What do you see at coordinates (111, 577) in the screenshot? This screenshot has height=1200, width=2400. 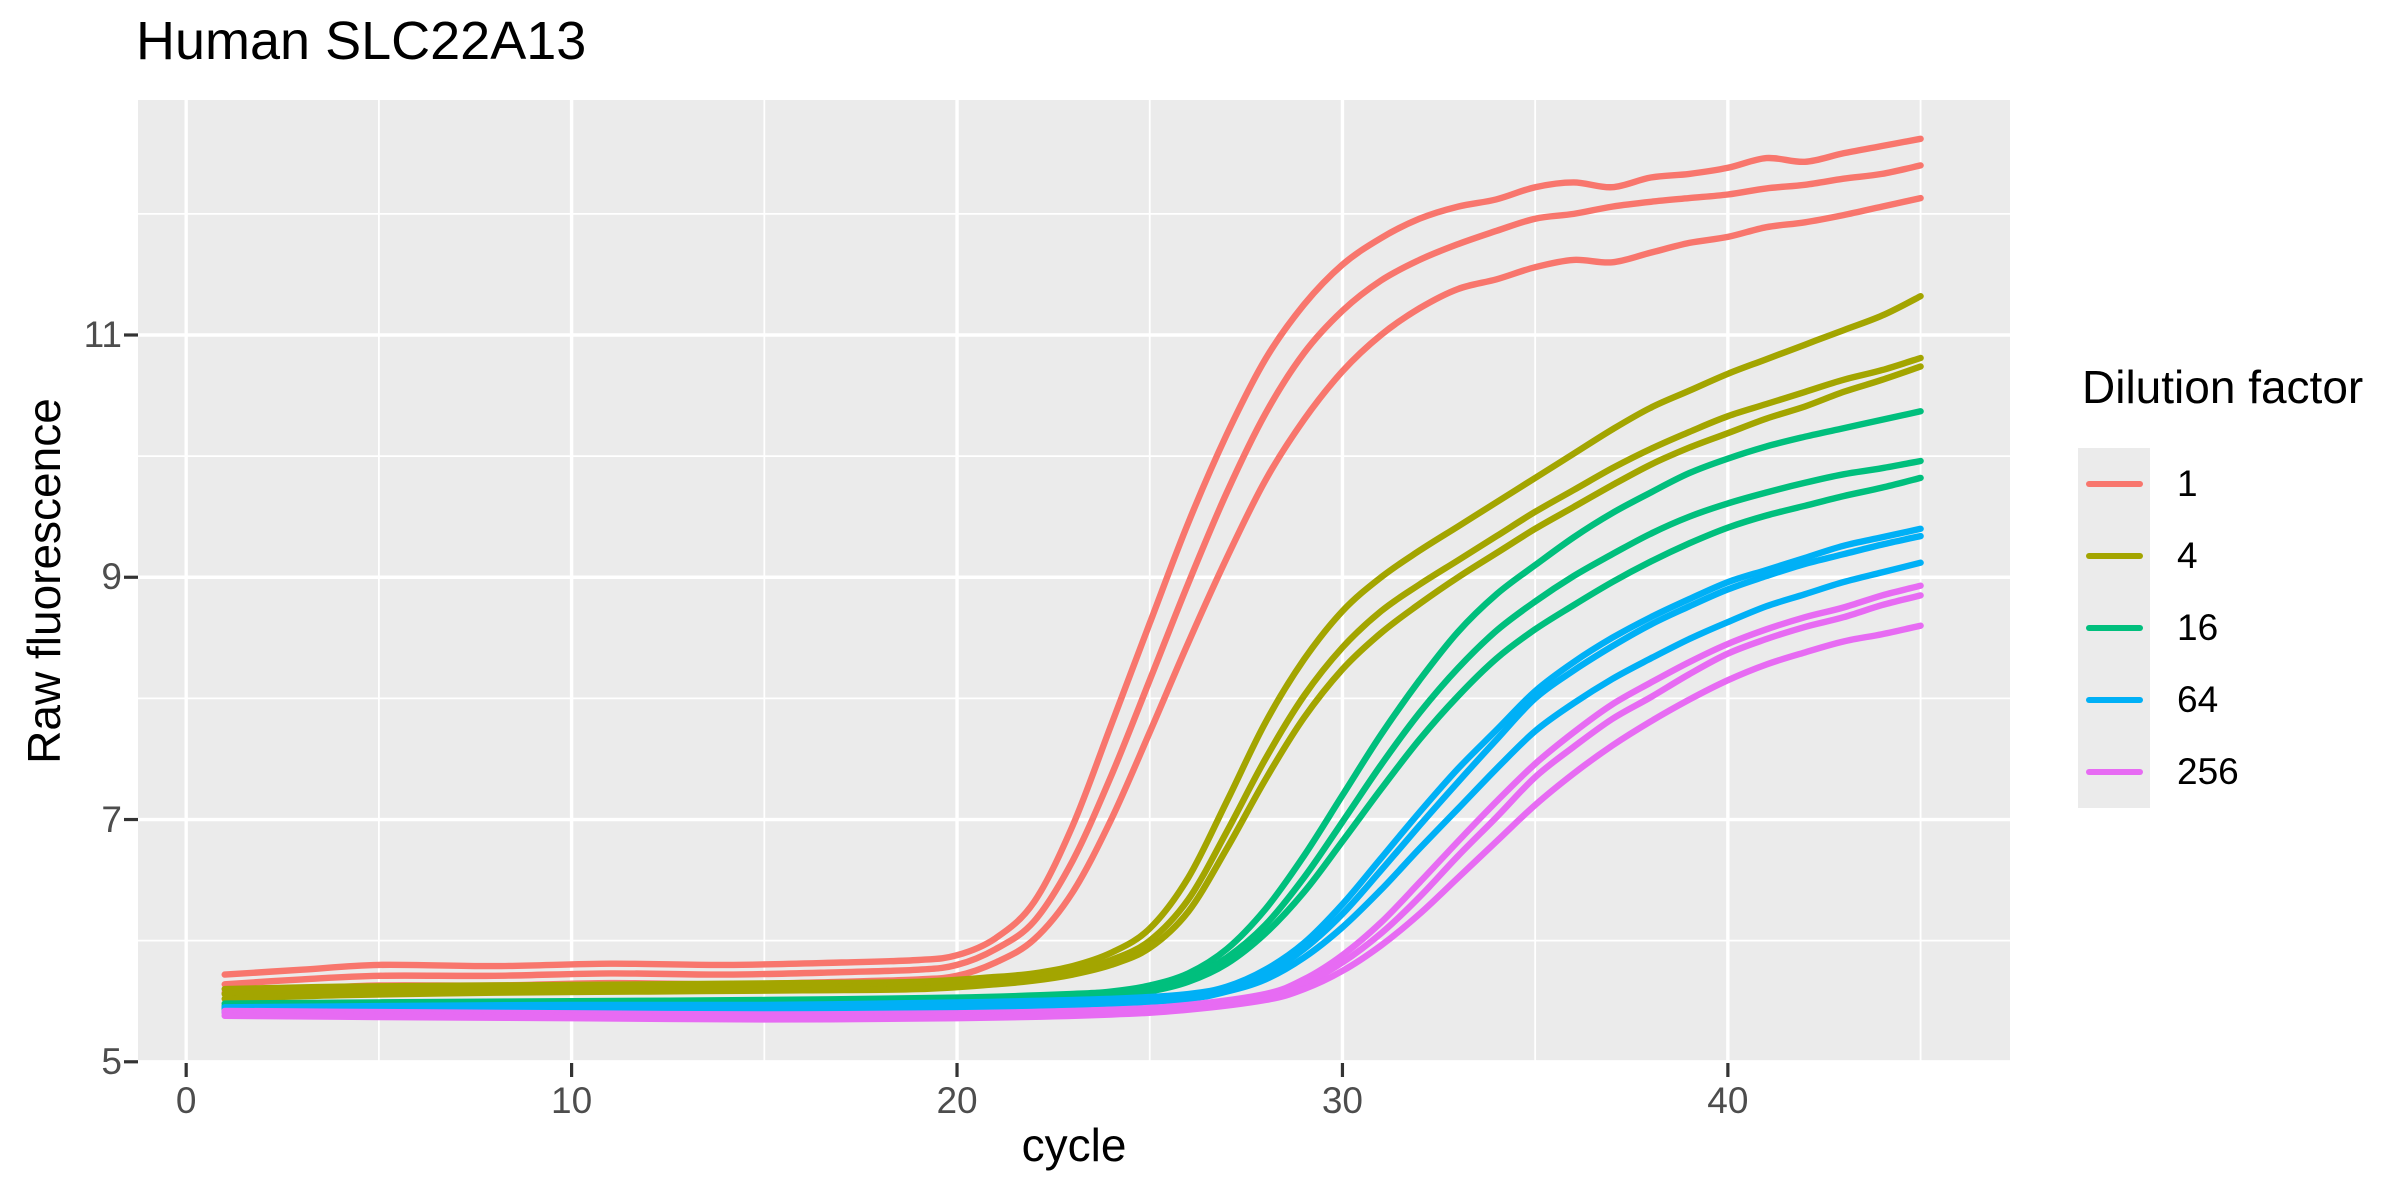 I see `y-tick-label-9: 9` at bounding box center [111, 577].